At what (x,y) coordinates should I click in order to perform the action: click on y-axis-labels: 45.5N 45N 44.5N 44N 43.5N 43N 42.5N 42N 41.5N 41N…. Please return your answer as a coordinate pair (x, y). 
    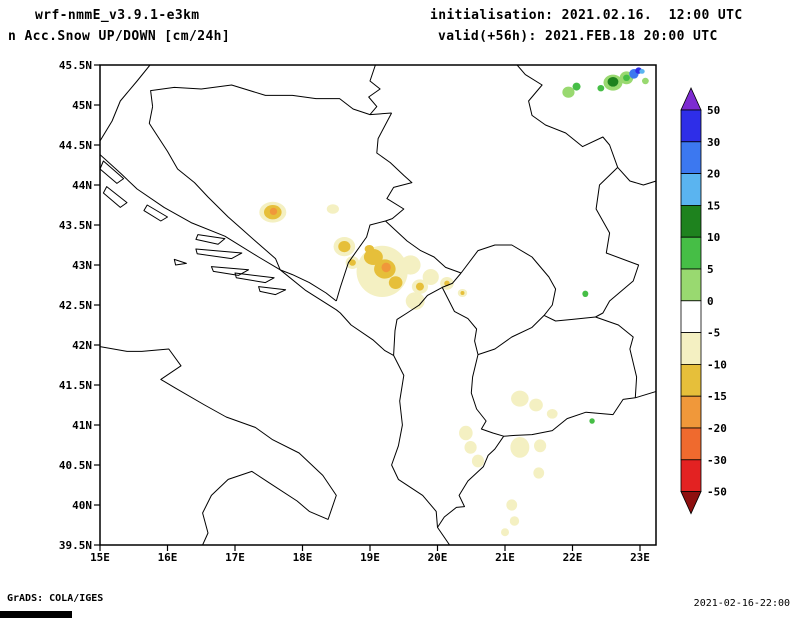
    Looking at the image, I should click on (75, 305).